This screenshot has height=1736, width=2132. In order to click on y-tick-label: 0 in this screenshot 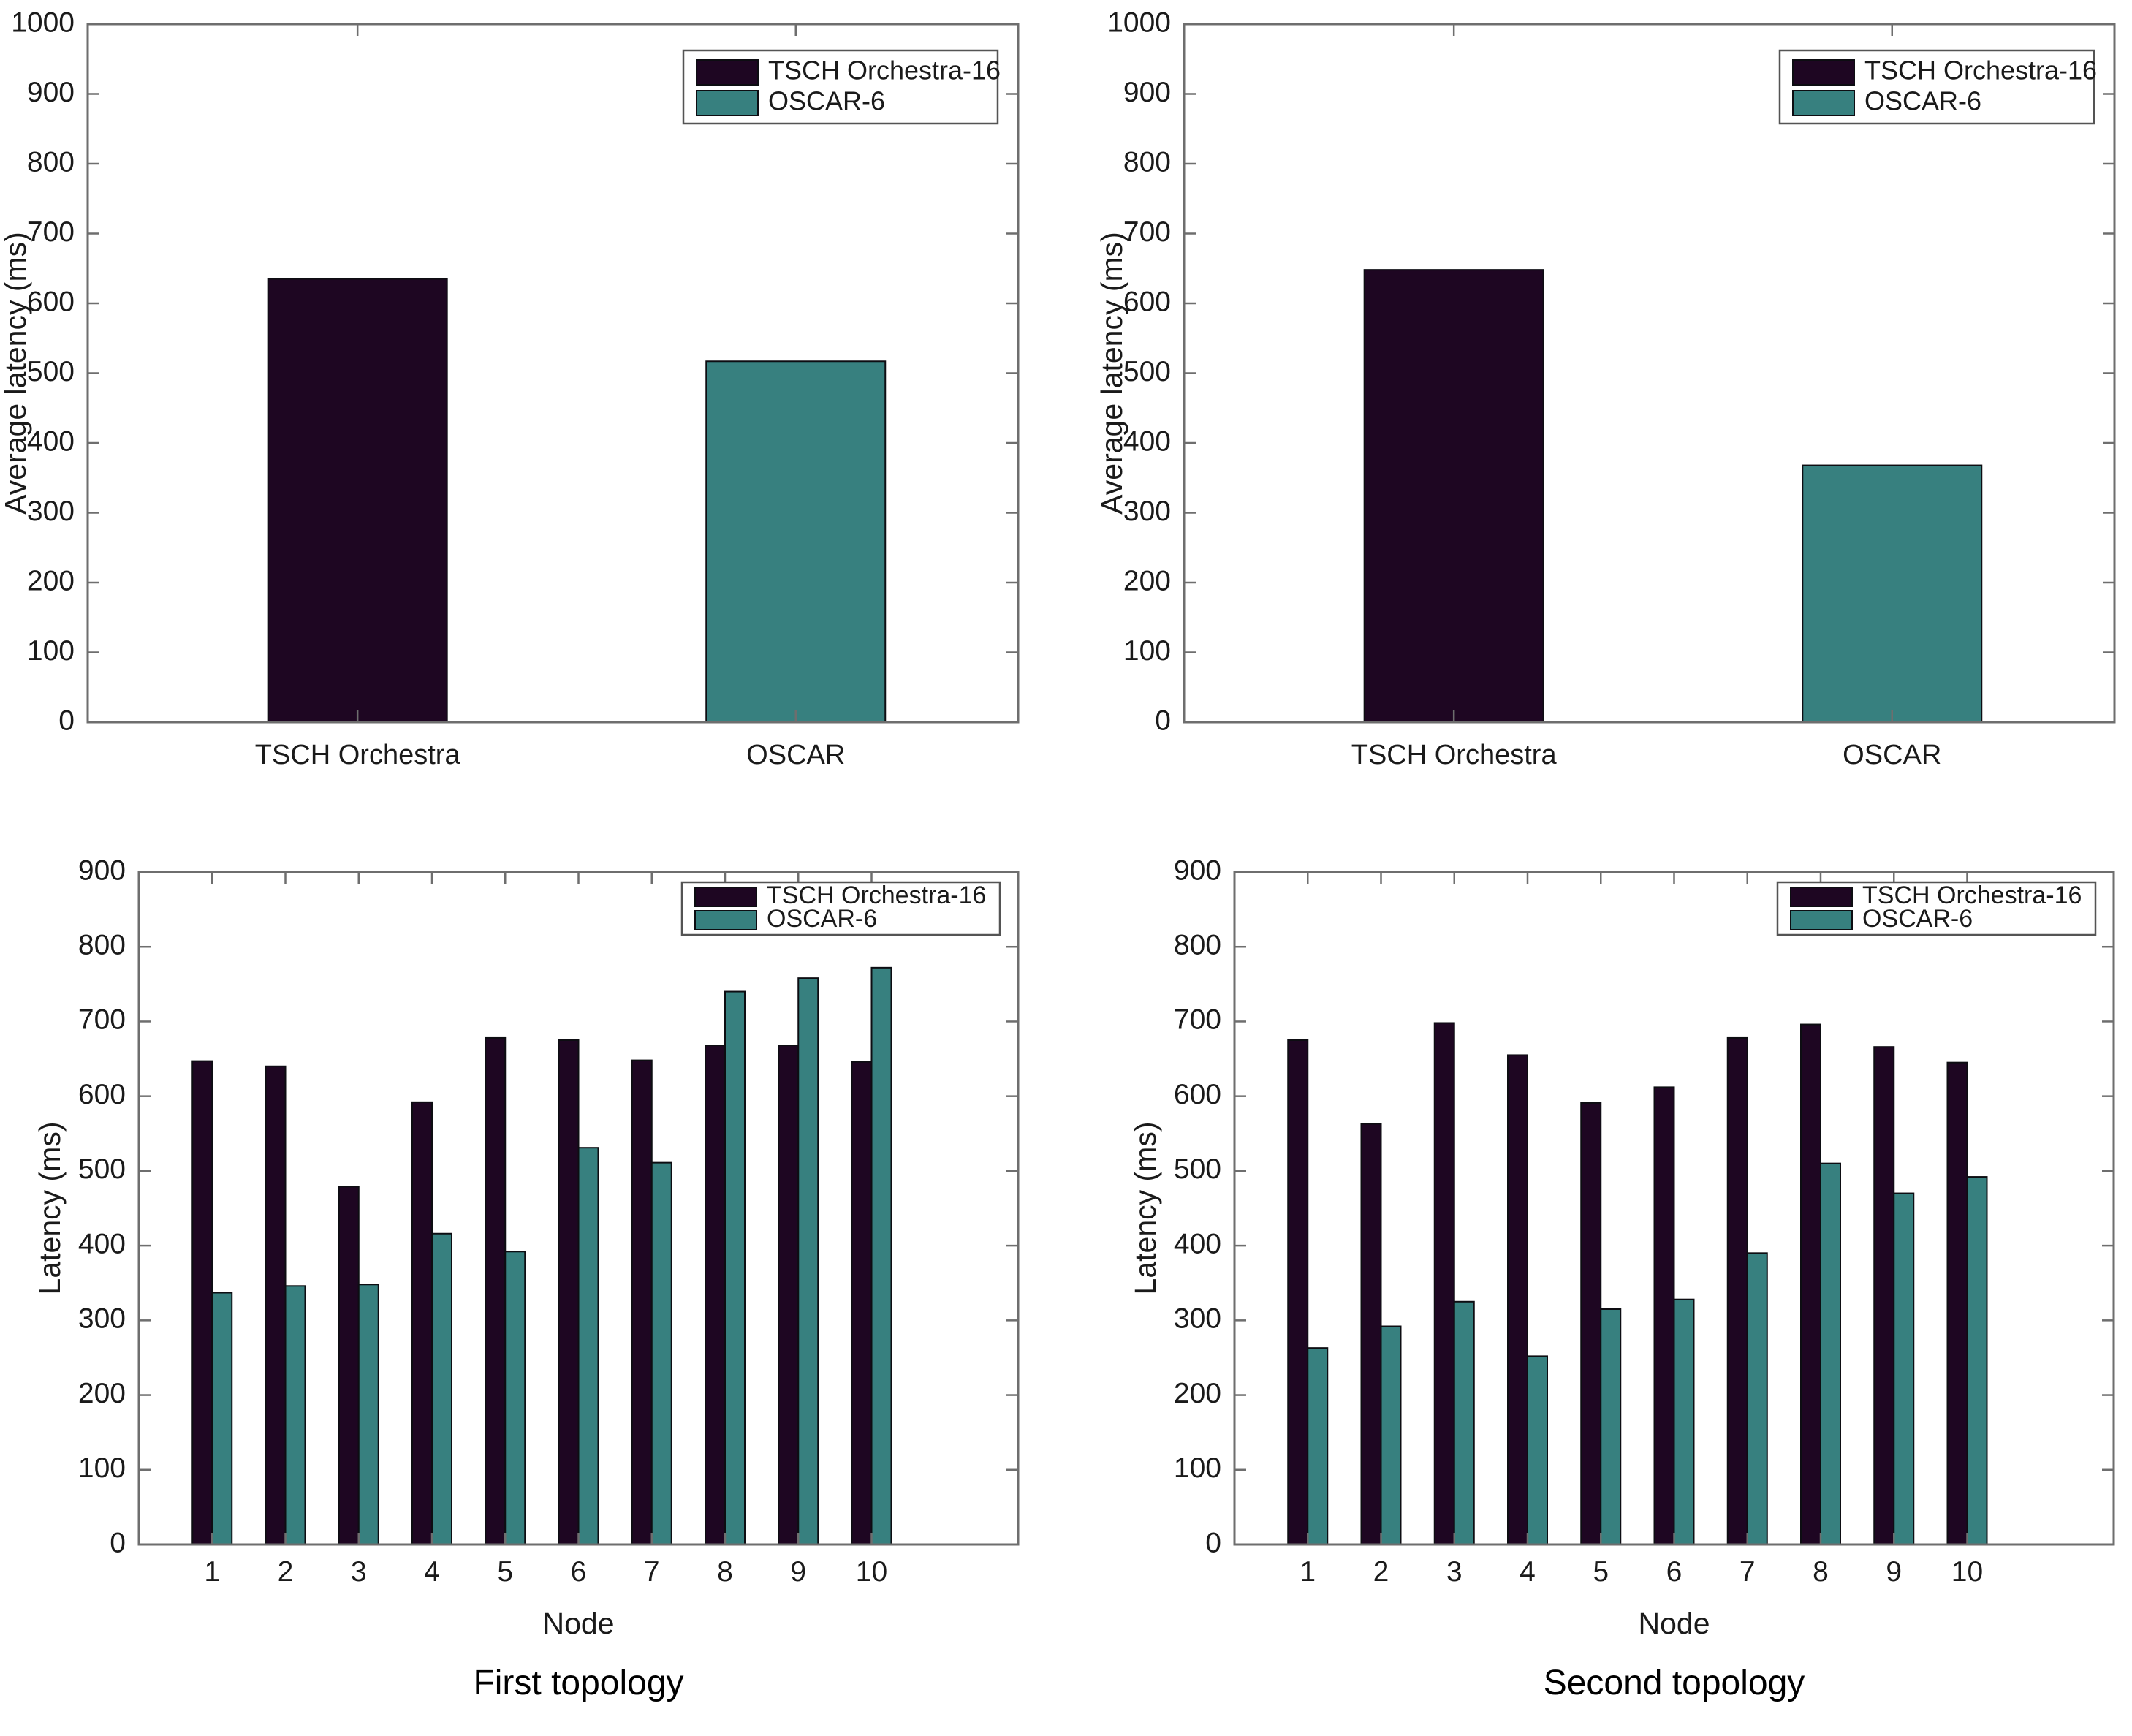, I will do `click(118, 1542)`.